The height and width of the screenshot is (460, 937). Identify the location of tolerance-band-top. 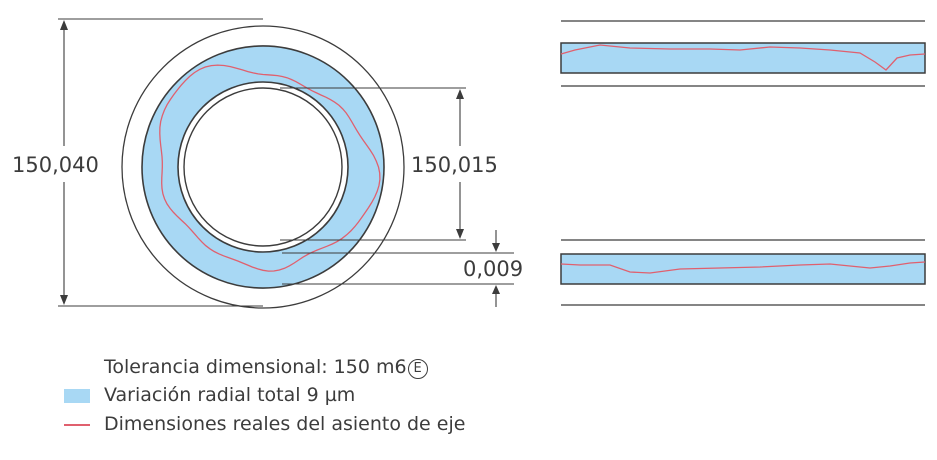
(743, 58).